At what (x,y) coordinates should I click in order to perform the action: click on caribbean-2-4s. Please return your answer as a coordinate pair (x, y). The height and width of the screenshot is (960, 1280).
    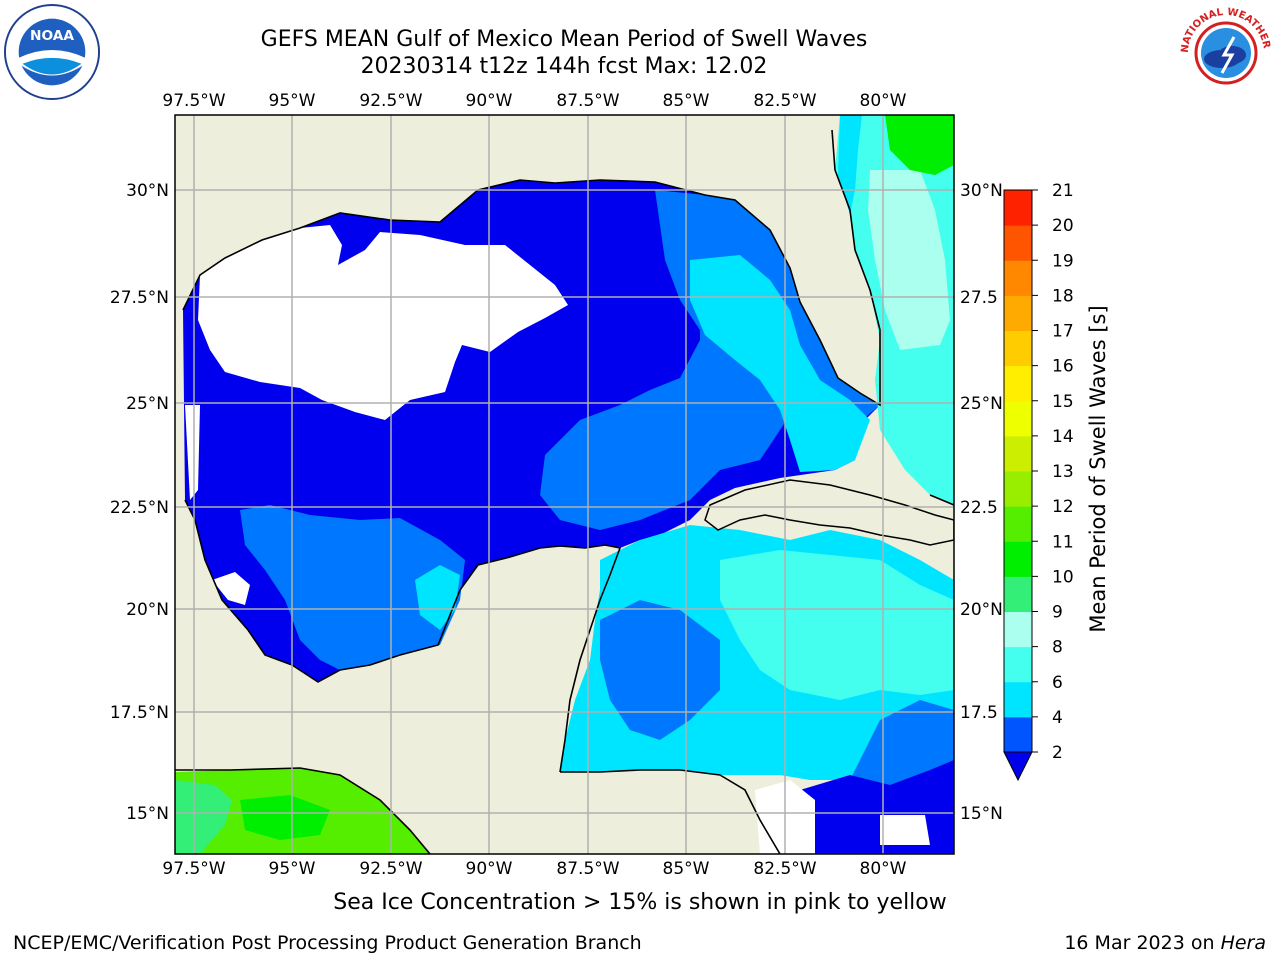
    Looking at the image, I should click on (660, 670).